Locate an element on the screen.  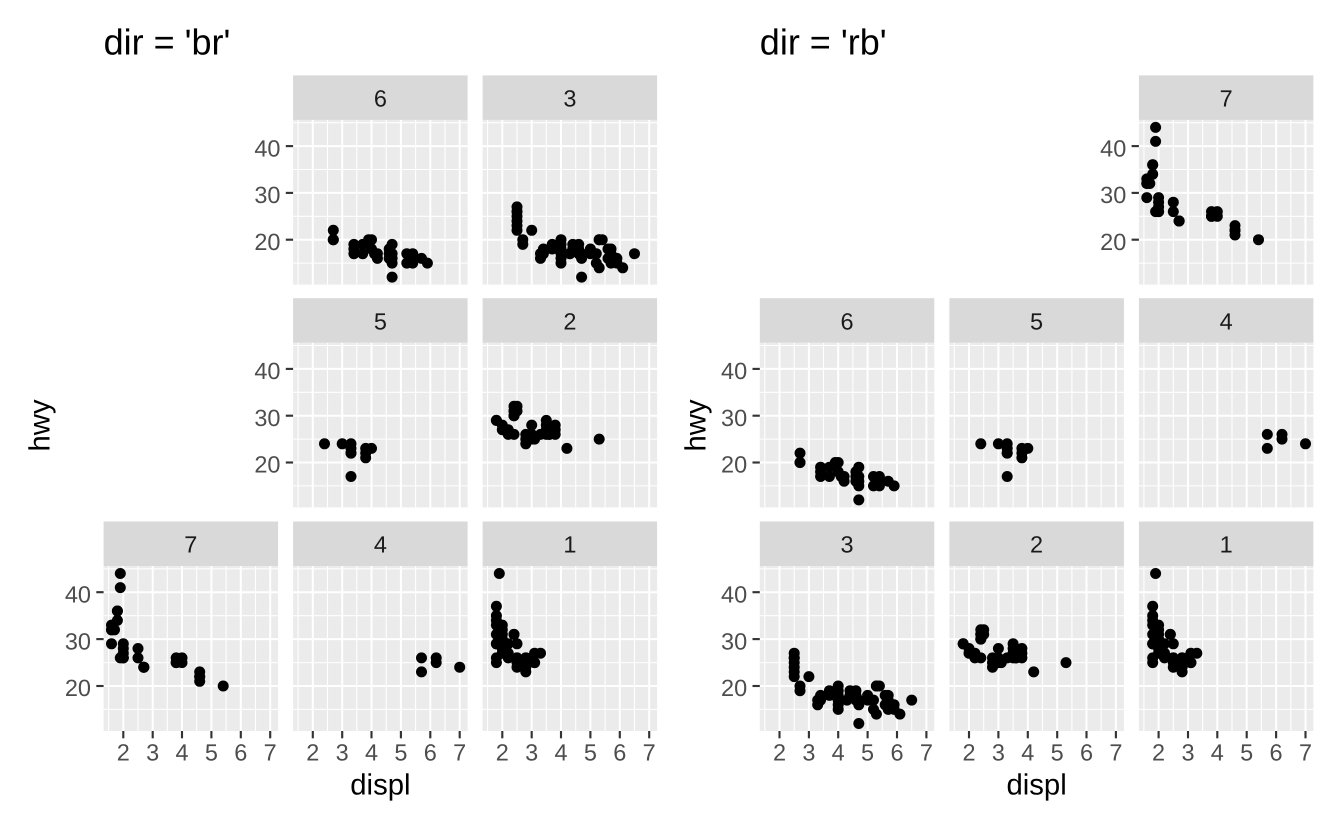
svg-text: dir = 'rb' is located at coordinates (823, 42).